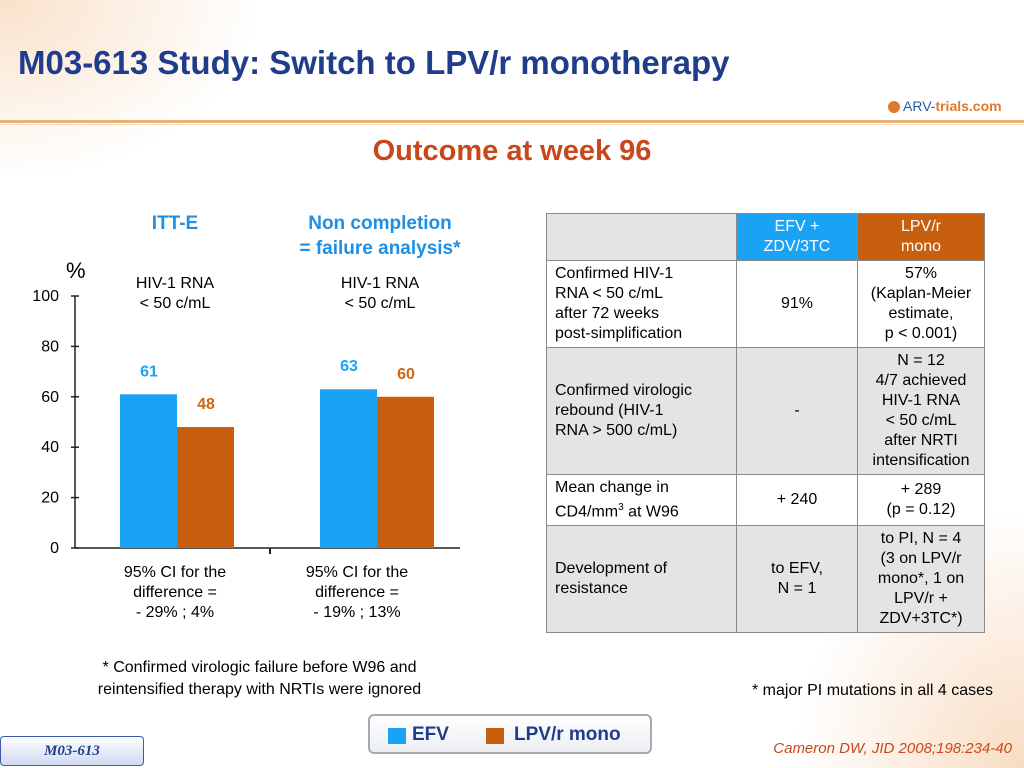  Describe the element at coordinates (797, 237) in the screenshot. I see `table-header-efv: EFV + ZDV/3TC` at that location.